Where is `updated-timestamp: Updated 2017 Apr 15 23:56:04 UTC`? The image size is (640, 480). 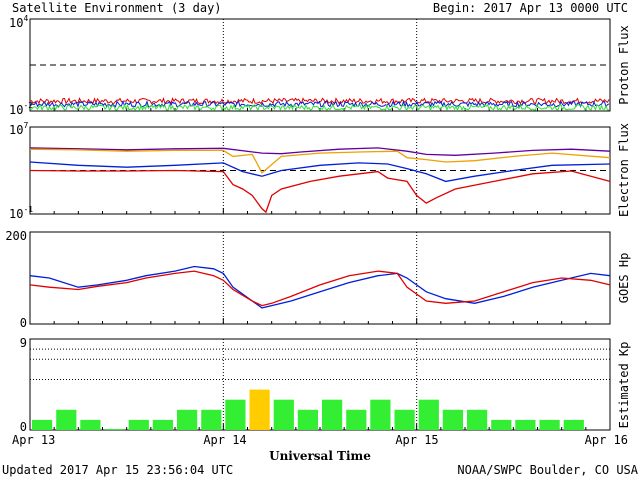
updated-timestamp: Updated 2017 Apr 15 23:56:04 UTC is located at coordinates (117, 470).